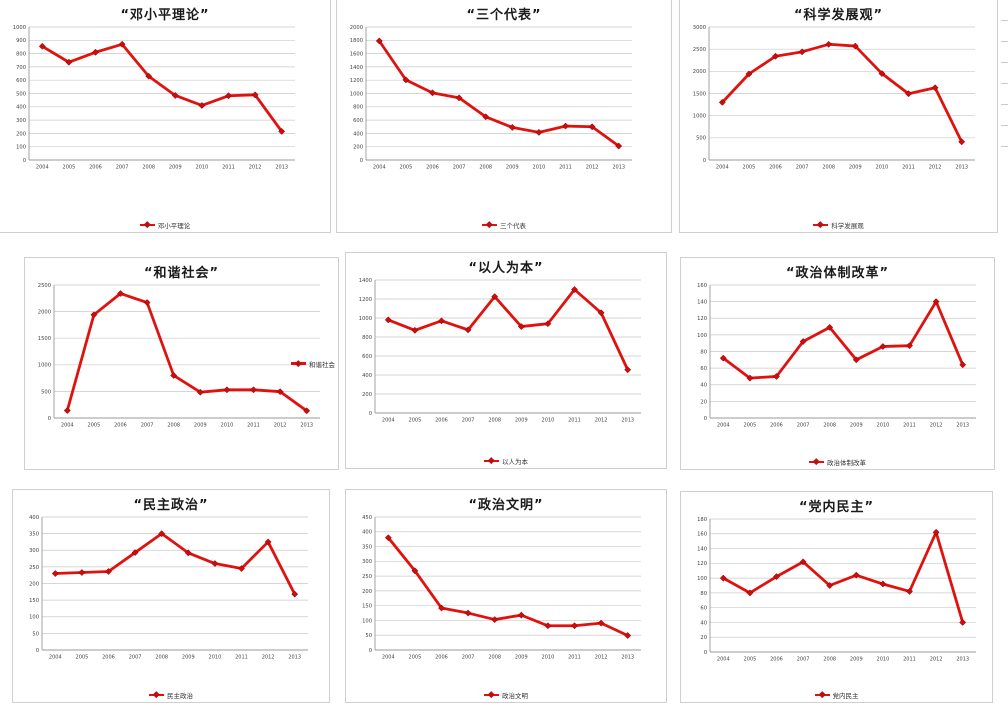 The height and width of the screenshot is (715, 1008). What do you see at coordinates (847, 226) in the screenshot?
I see `legend-label: 科学发展观` at bounding box center [847, 226].